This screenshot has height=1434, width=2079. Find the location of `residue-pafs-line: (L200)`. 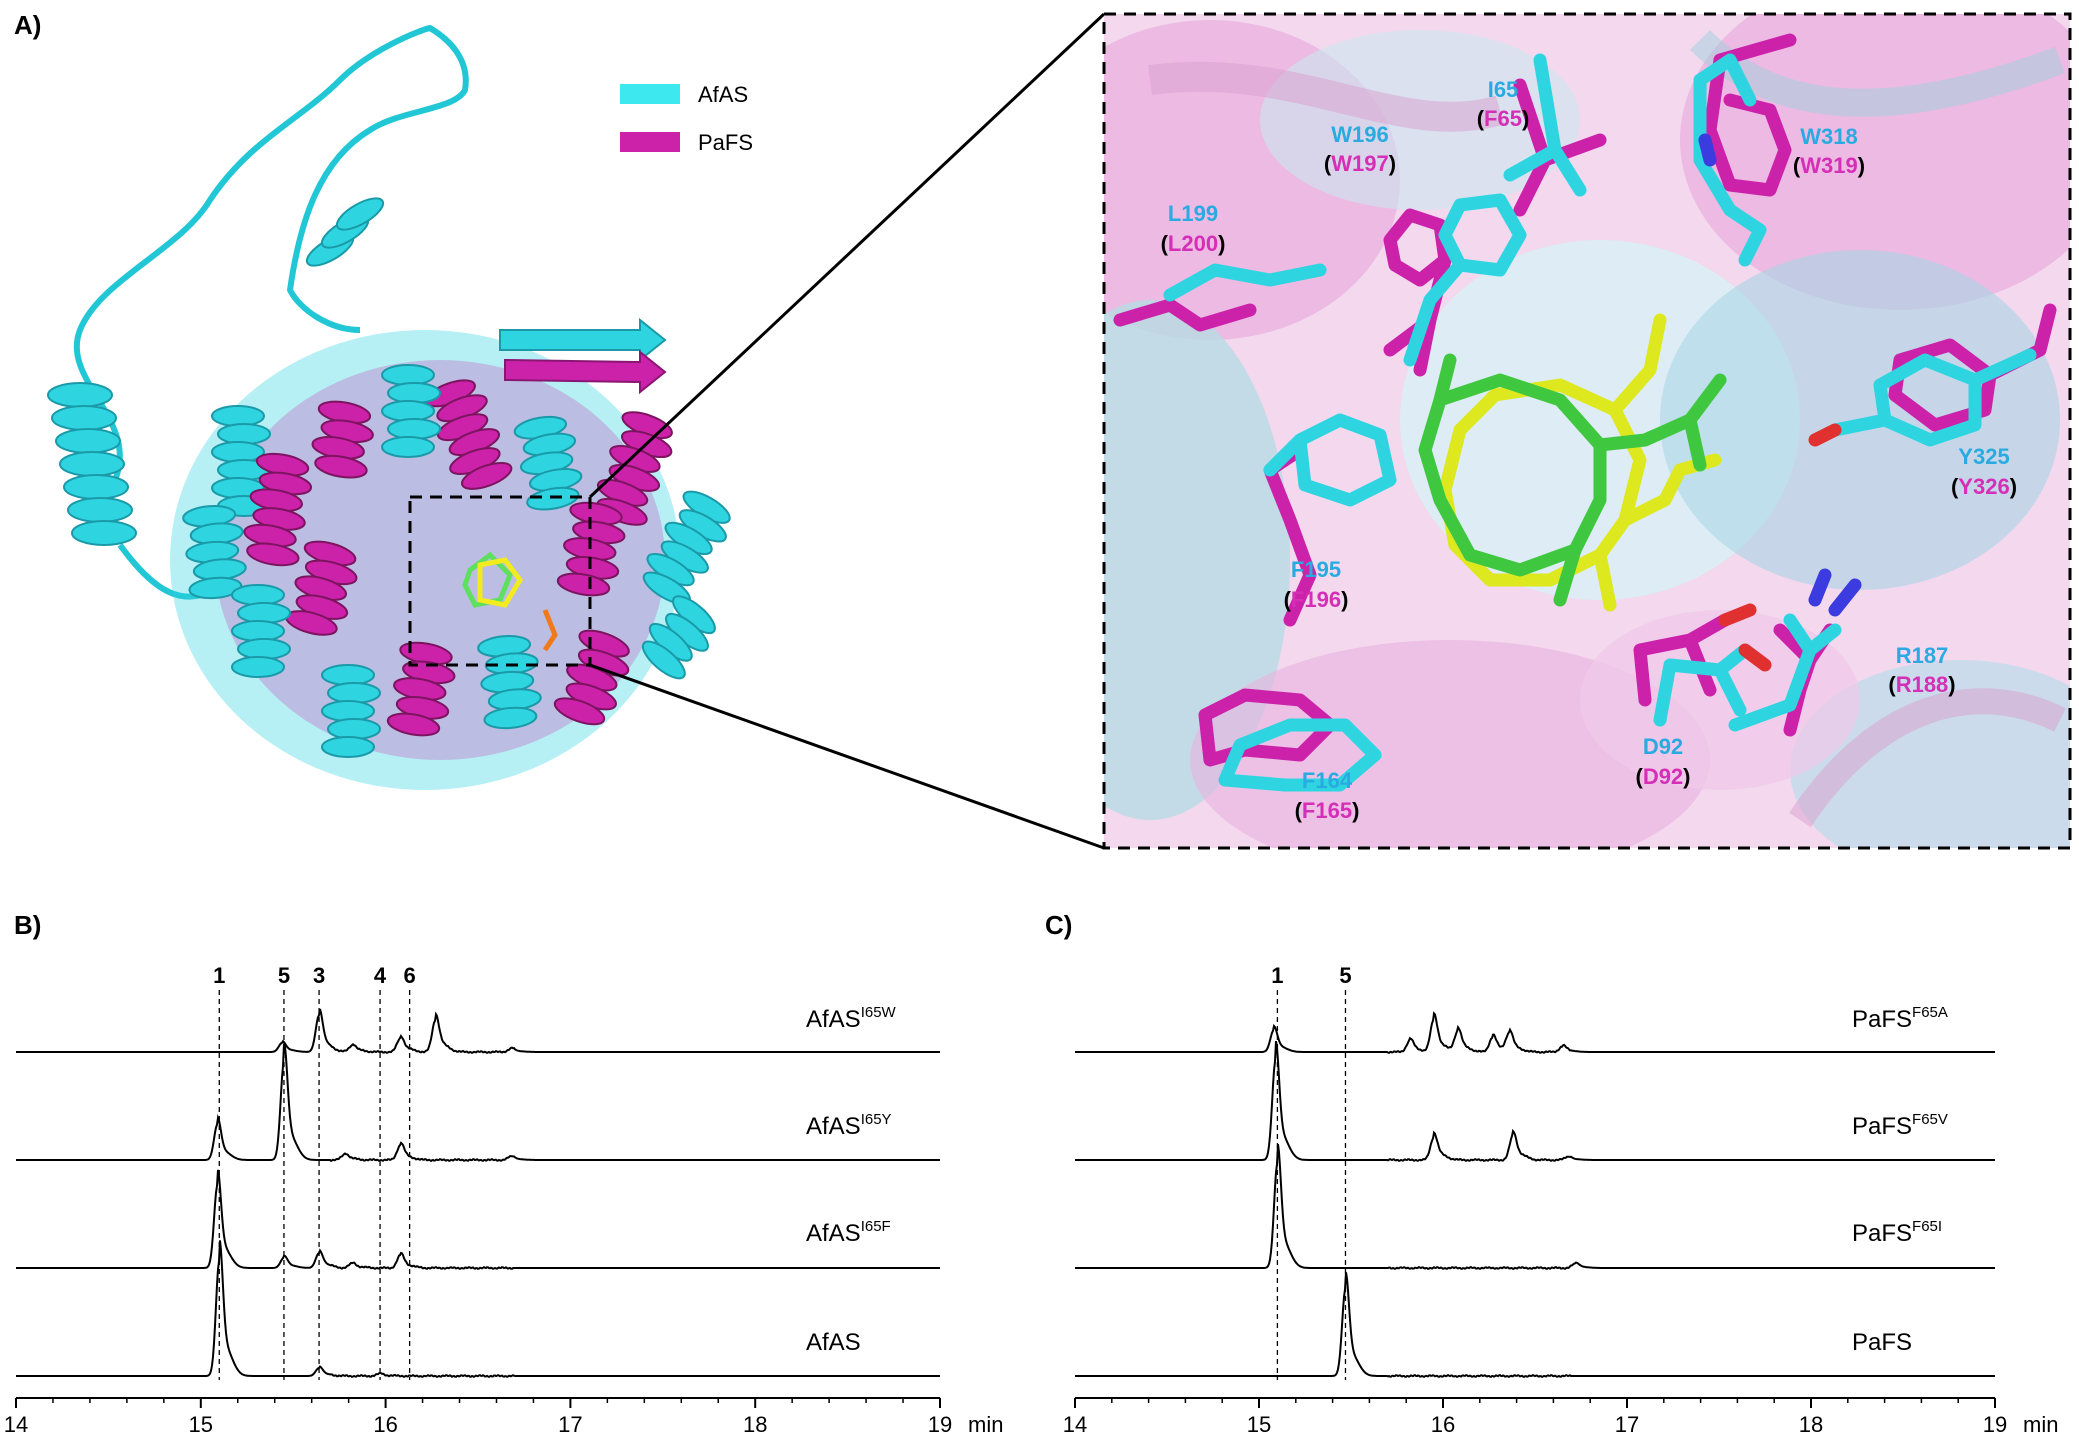

residue-pafs-line: (L200) is located at coordinates (1193, 243).